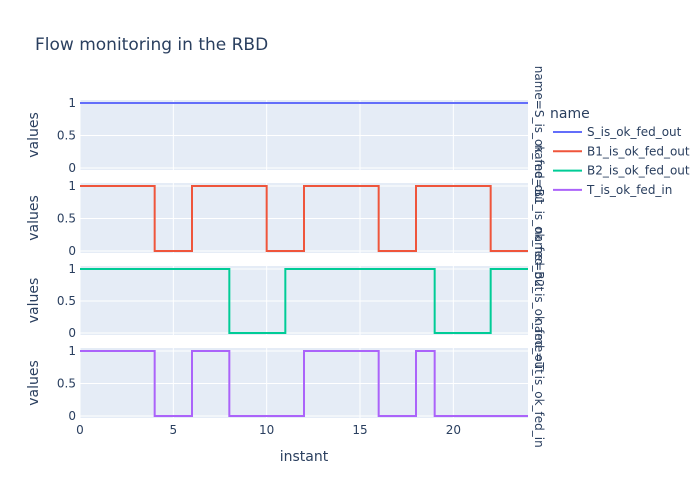  Describe the element at coordinates (174, 430) in the screenshot. I see `x-tick-label: 5` at that location.